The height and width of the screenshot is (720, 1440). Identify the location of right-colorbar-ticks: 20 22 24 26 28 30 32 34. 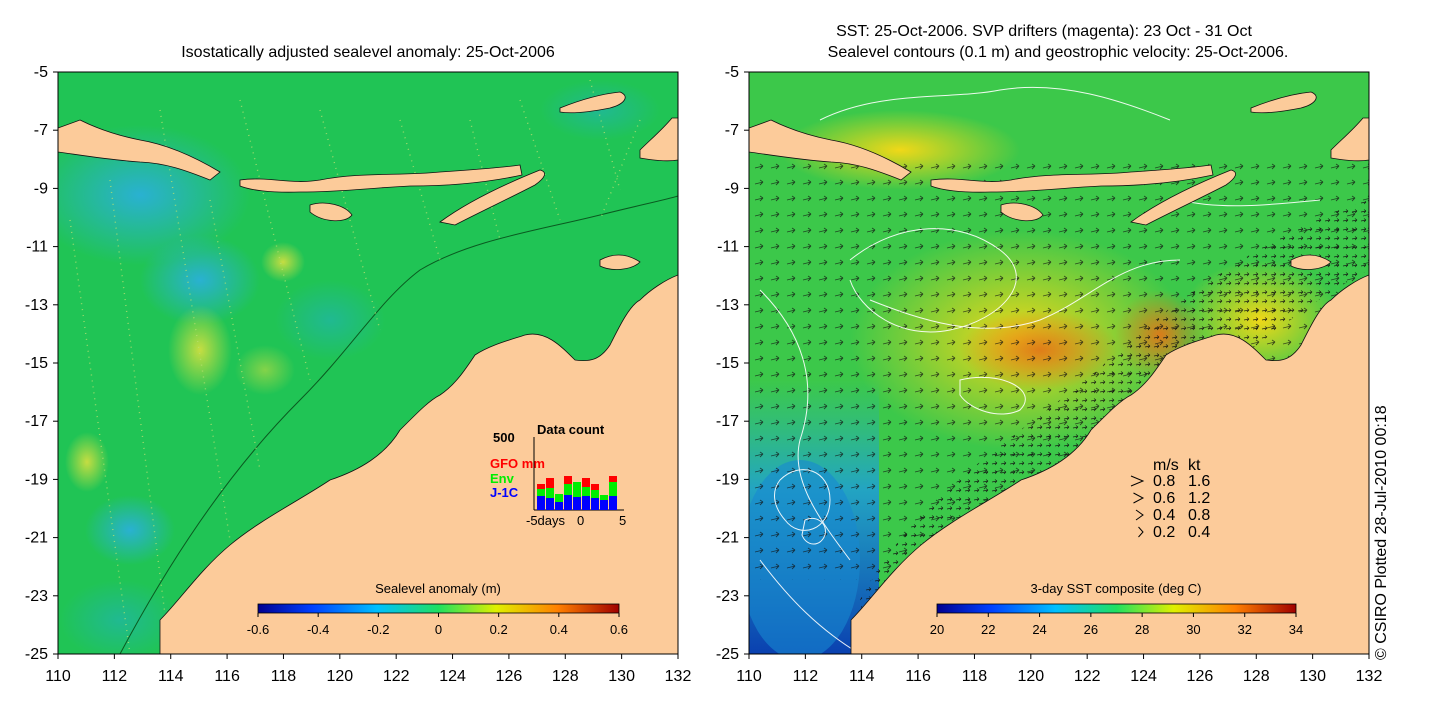
(1116, 625).